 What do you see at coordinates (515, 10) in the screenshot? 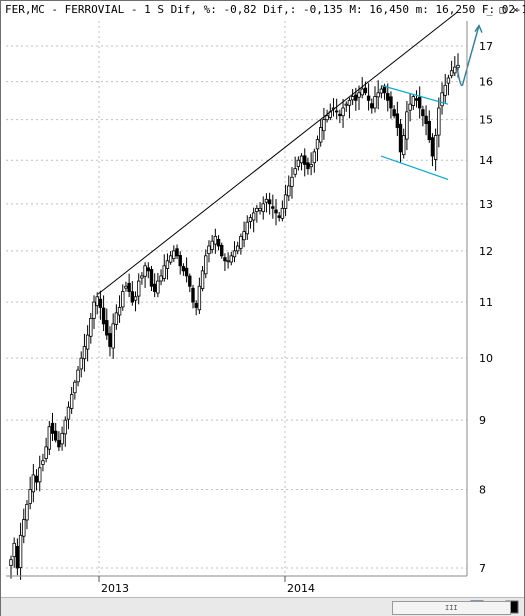
I see `close-icon: ×` at bounding box center [515, 10].